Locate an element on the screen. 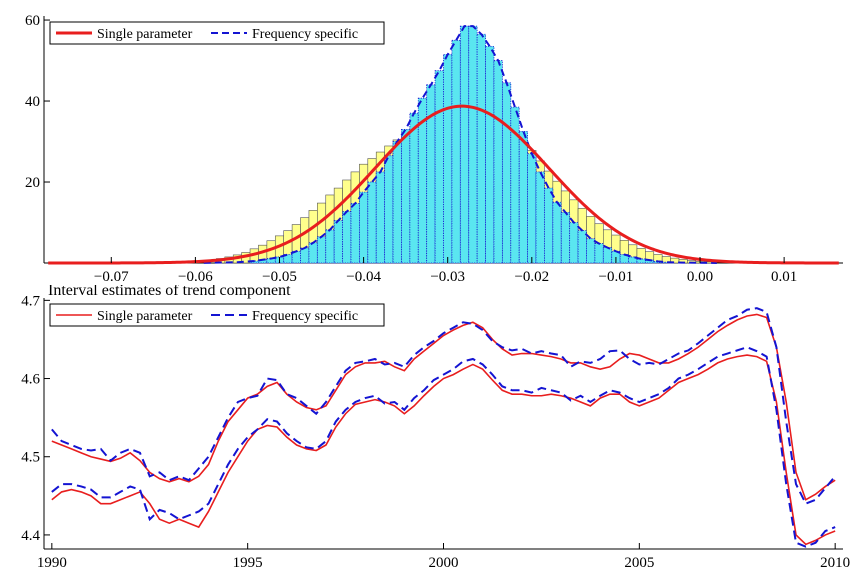  x-tick-label: 0.00 is located at coordinates (700, 277).